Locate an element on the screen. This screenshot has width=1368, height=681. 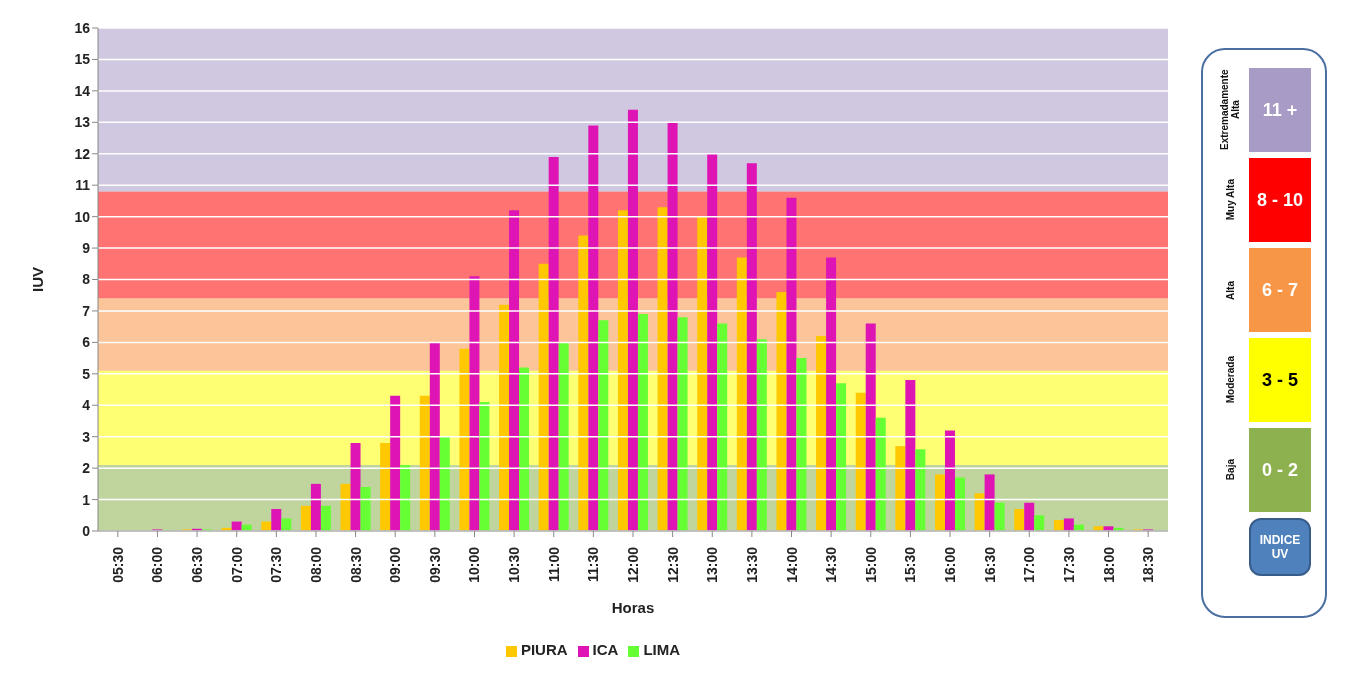
y-tick-label: 0 is located at coordinates (86, 530).